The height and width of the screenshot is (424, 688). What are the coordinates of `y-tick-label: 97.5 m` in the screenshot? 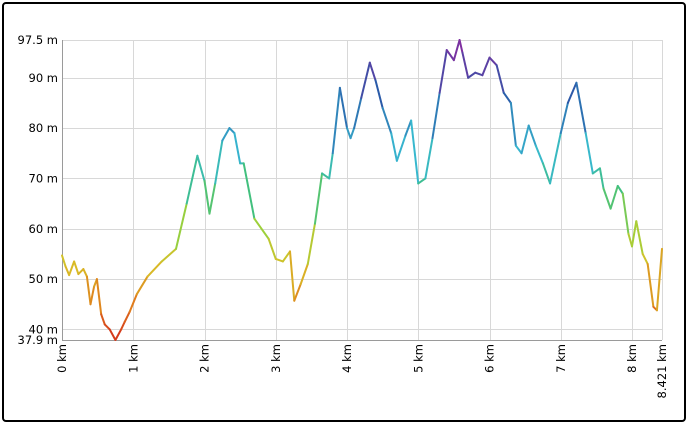 It's located at (38, 40).